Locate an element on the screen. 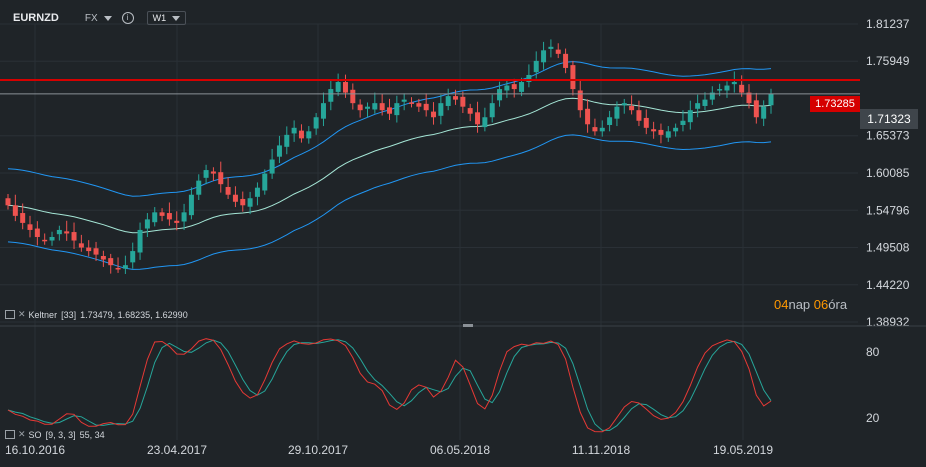 The height and width of the screenshot is (467, 926). pane-resize-handle is located at coordinates (468, 325).